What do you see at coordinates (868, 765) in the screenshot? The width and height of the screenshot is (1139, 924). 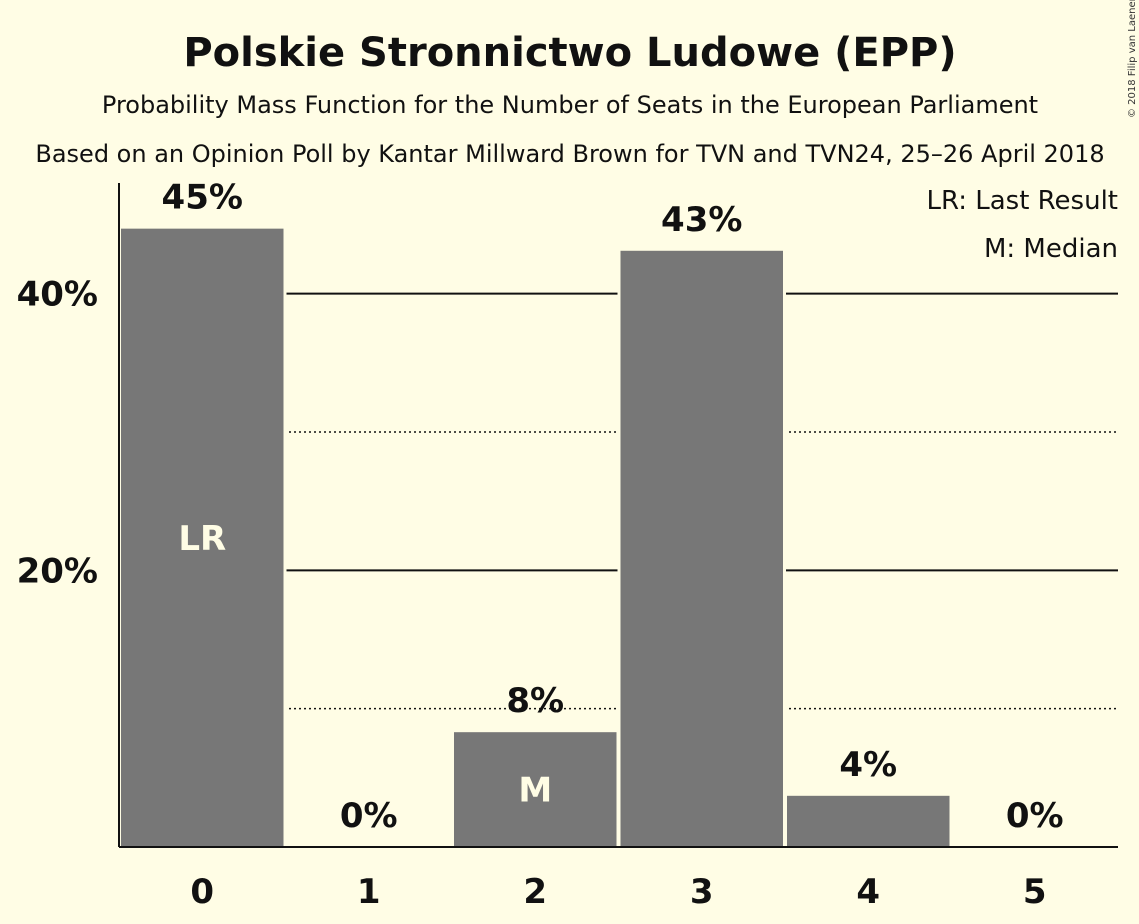 I see `bar-value-label: 4%` at bounding box center [868, 765].